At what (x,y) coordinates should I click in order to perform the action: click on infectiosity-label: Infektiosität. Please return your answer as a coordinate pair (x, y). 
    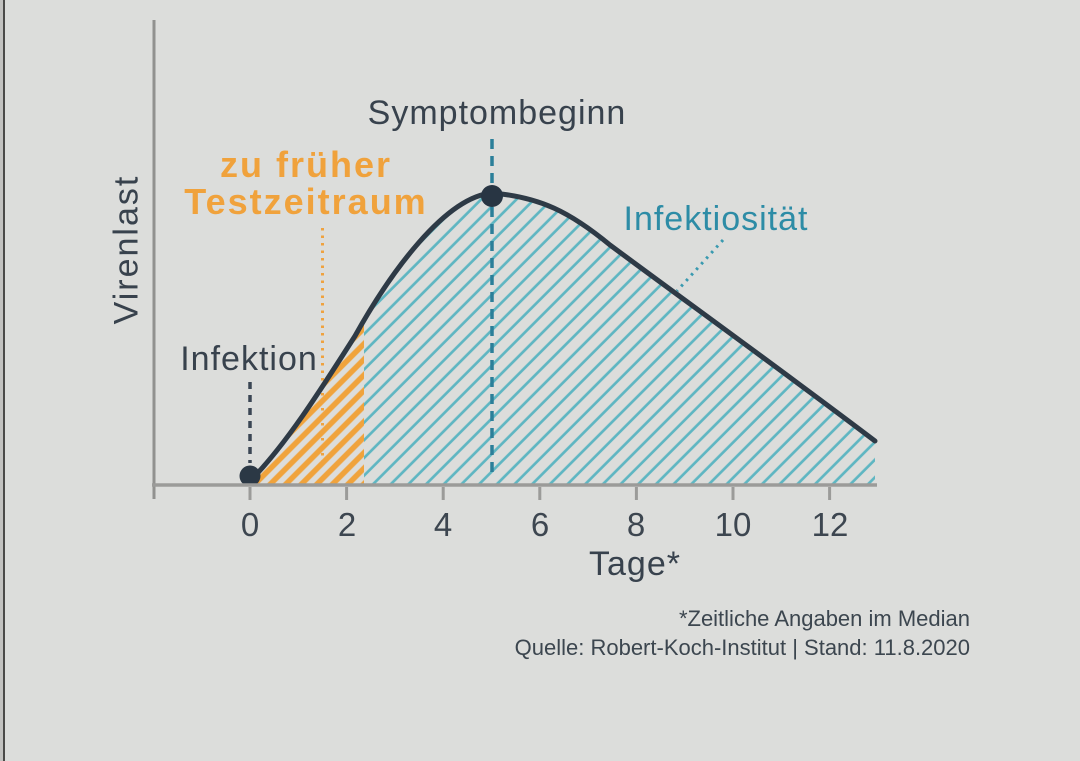
    Looking at the image, I should click on (716, 219).